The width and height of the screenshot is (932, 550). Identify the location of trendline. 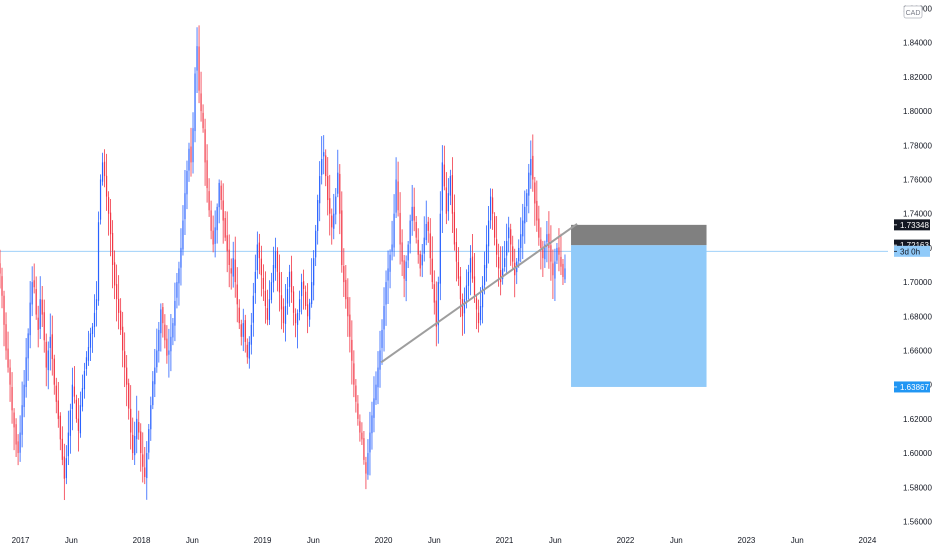
(479, 293).